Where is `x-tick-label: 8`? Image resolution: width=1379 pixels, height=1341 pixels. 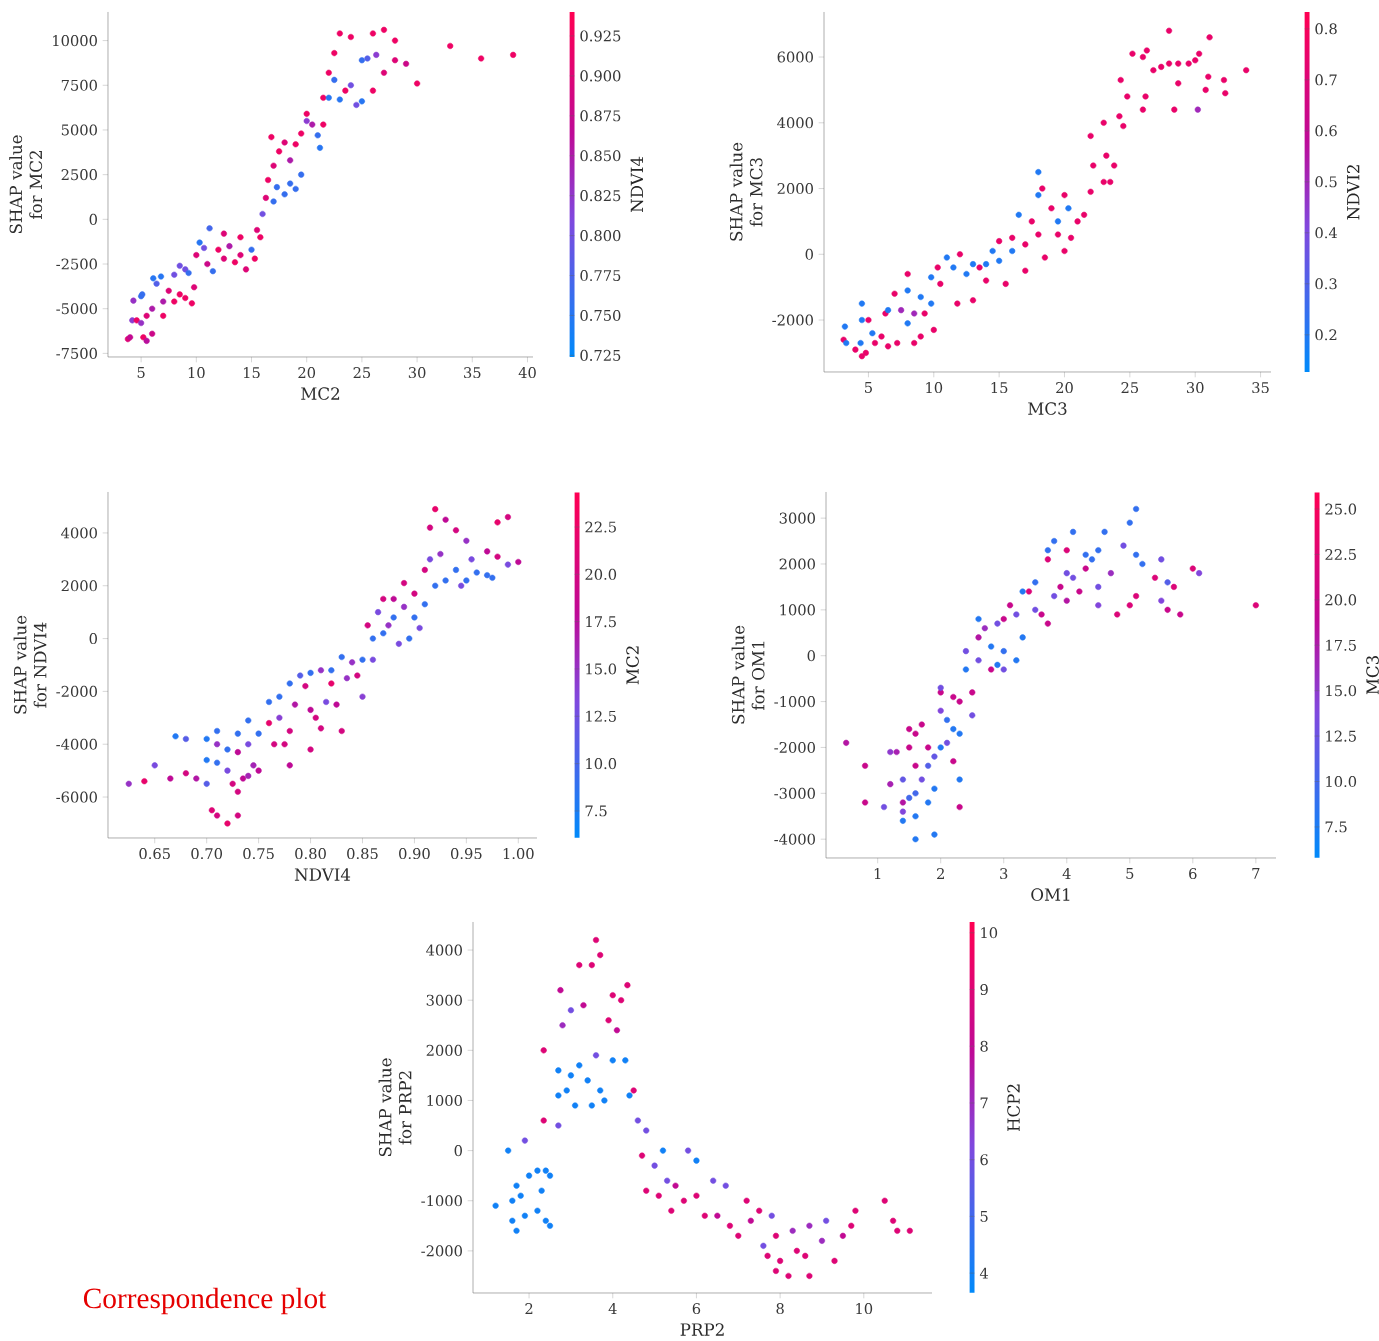 x-tick-label: 8 is located at coordinates (780, 1309).